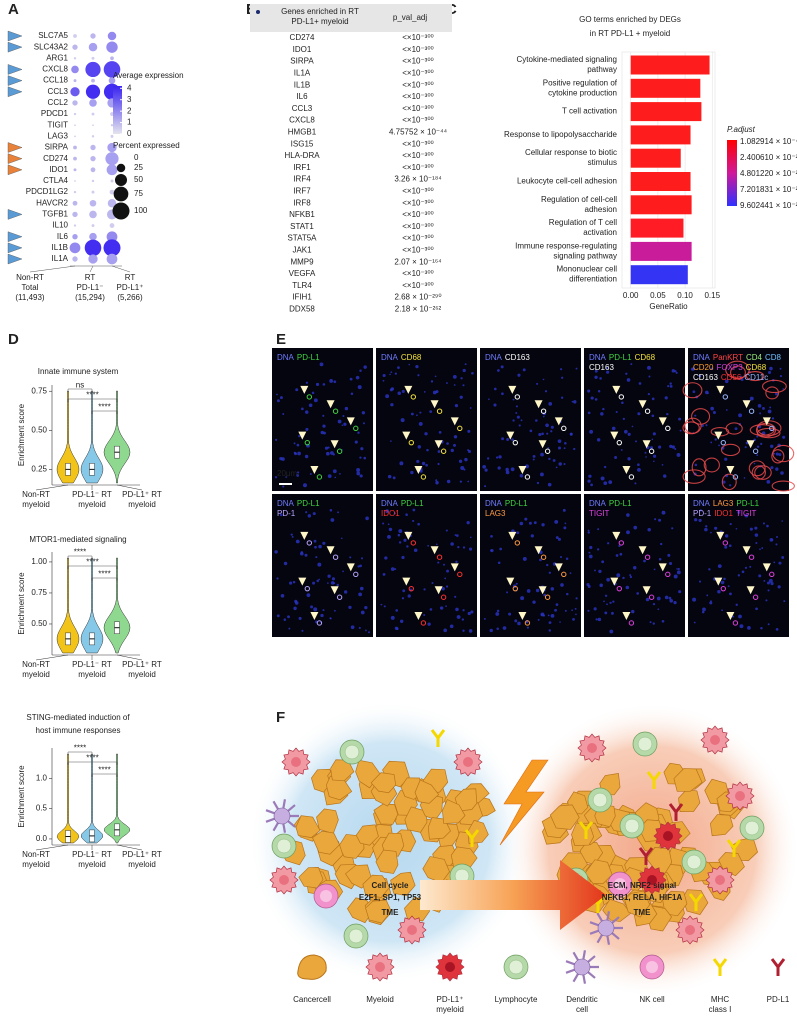 This screenshot has width=797, height=1018. I want to click on transition-arrow, so click(513, 895).